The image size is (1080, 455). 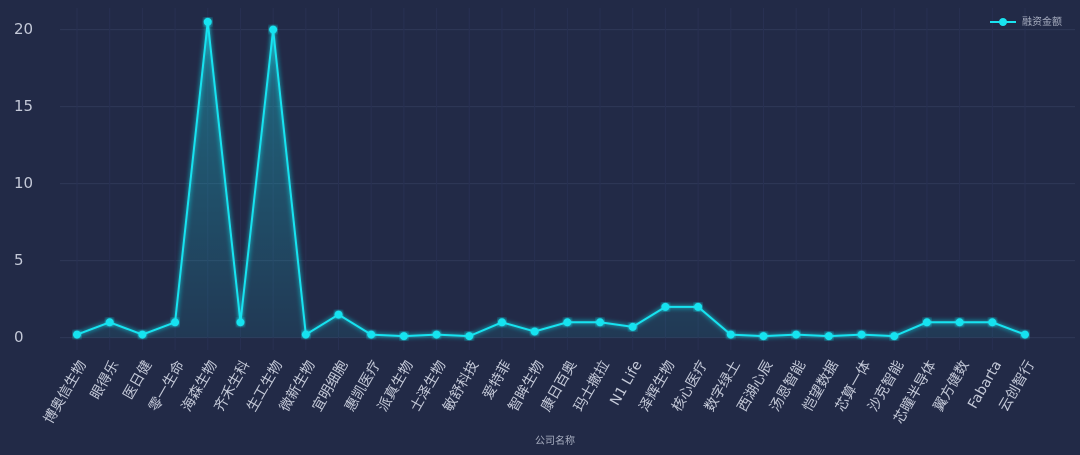 What do you see at coordinates (1003, 22) in the screenshot?
I see `legend-marker` at bounding box center [1003, 22].